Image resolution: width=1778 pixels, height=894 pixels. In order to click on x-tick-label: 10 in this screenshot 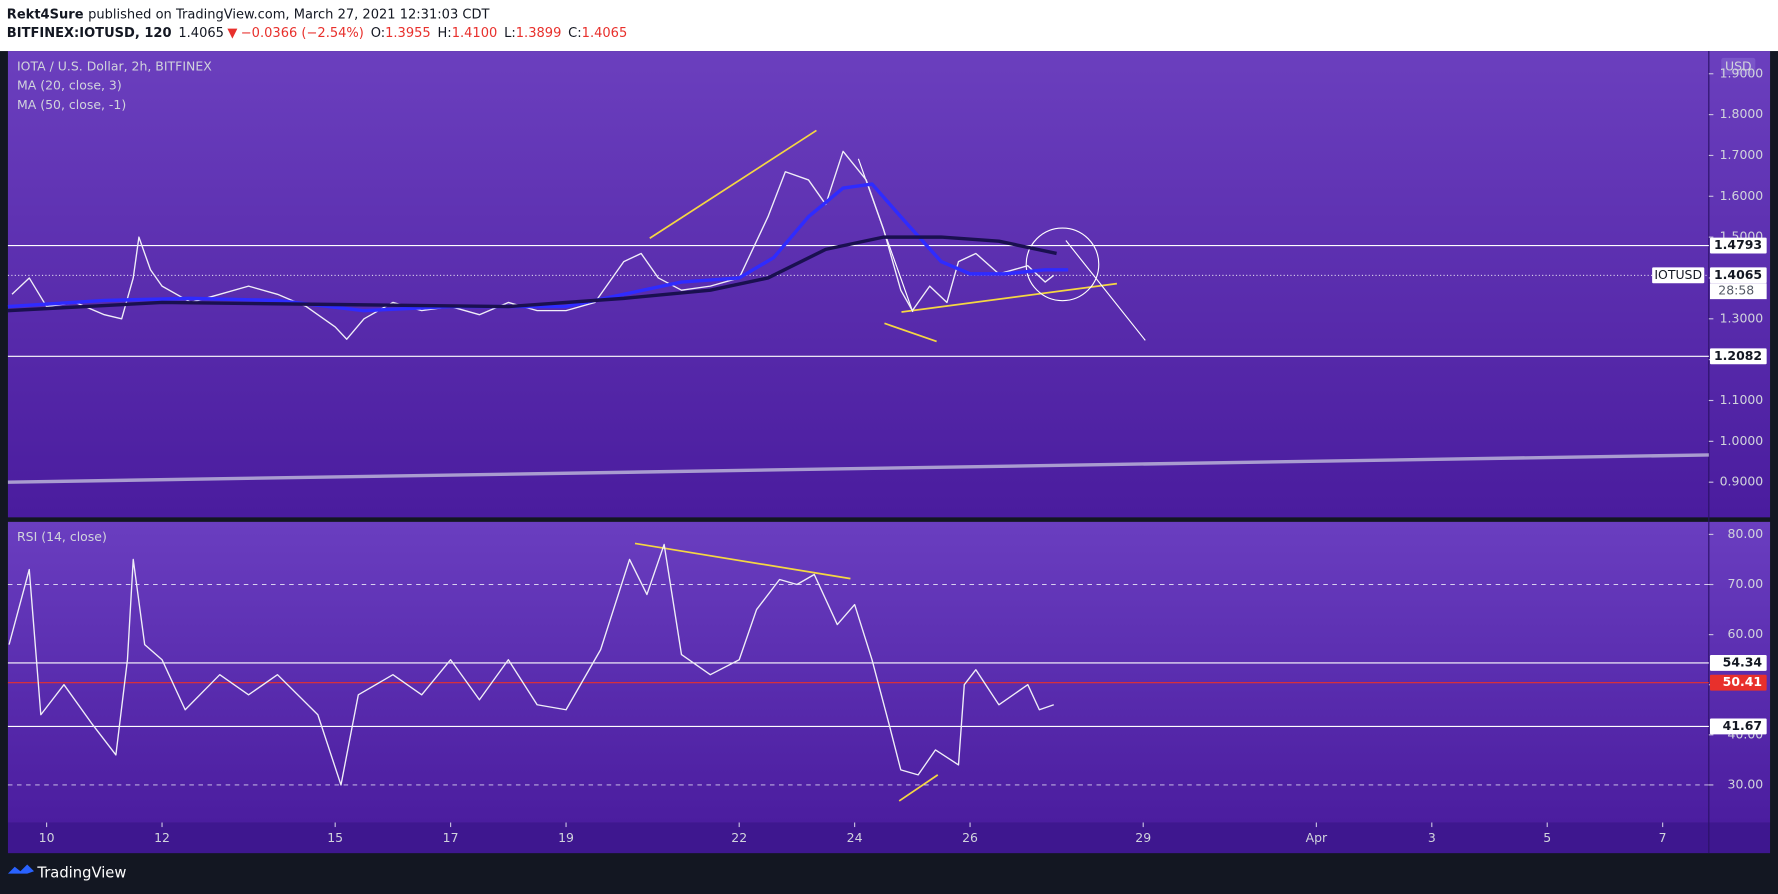, I will do `click(47, 837)`.